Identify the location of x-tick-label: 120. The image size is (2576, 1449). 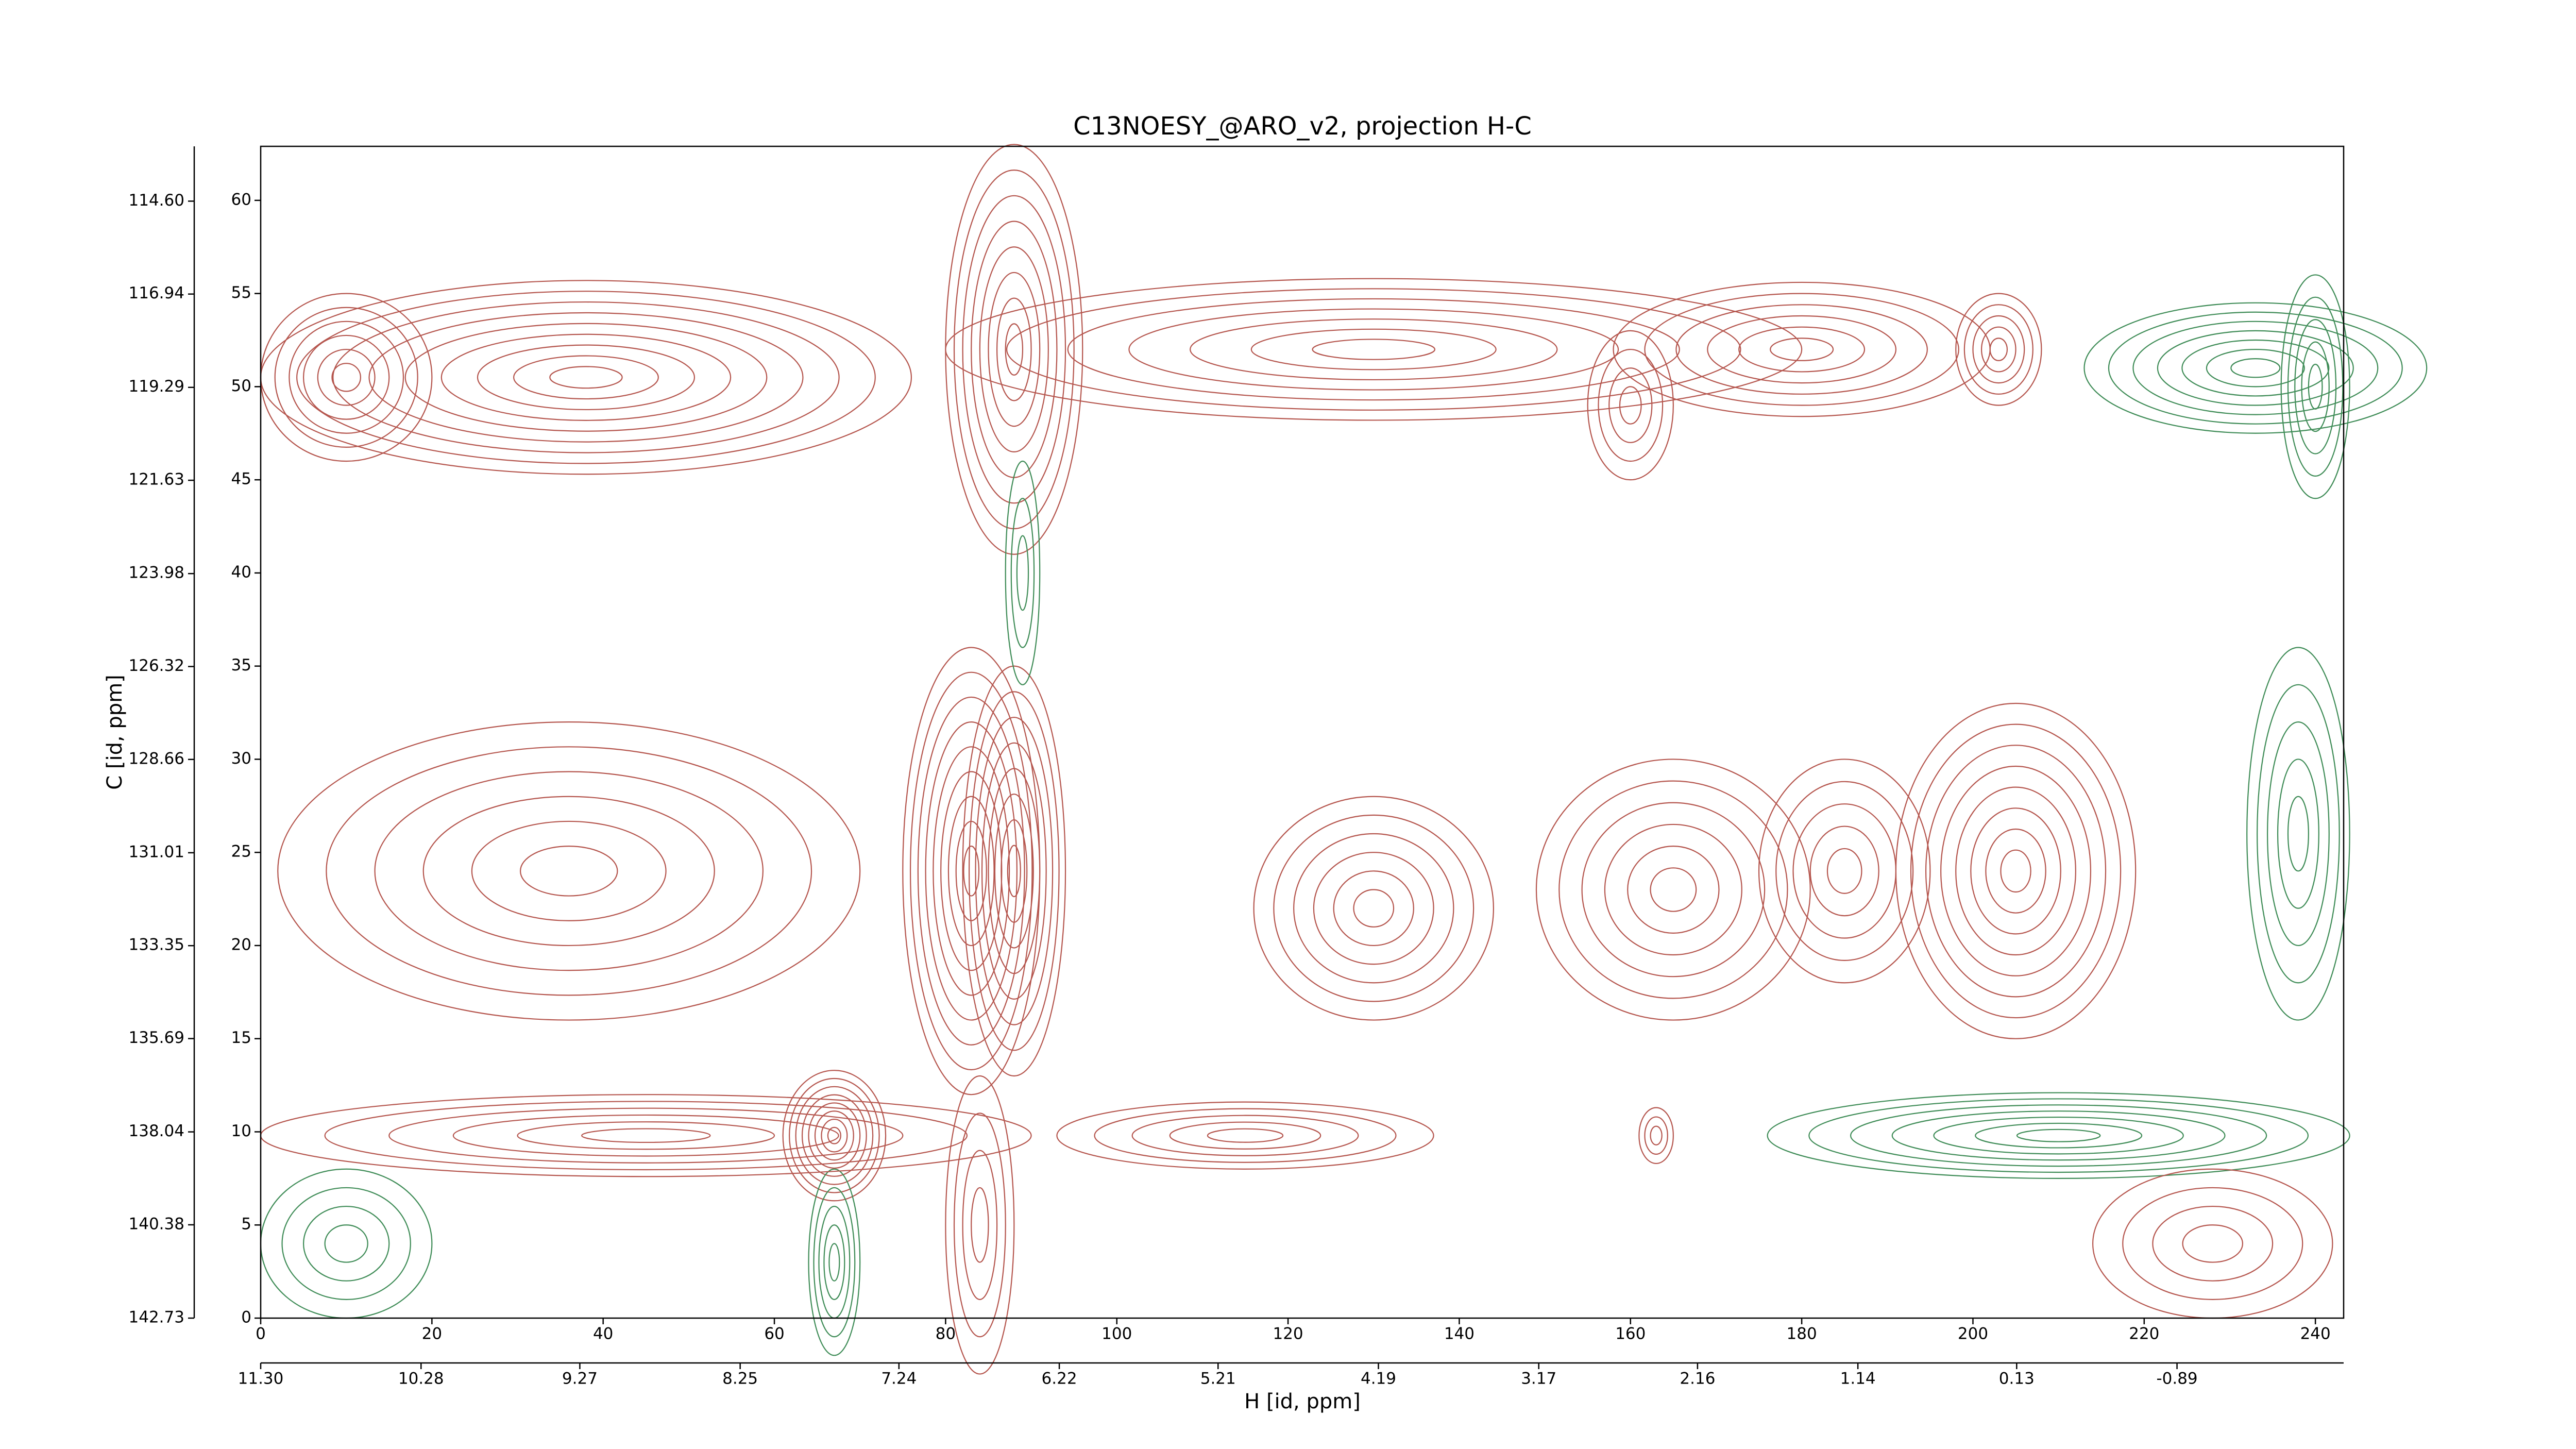
(1288, 1334).